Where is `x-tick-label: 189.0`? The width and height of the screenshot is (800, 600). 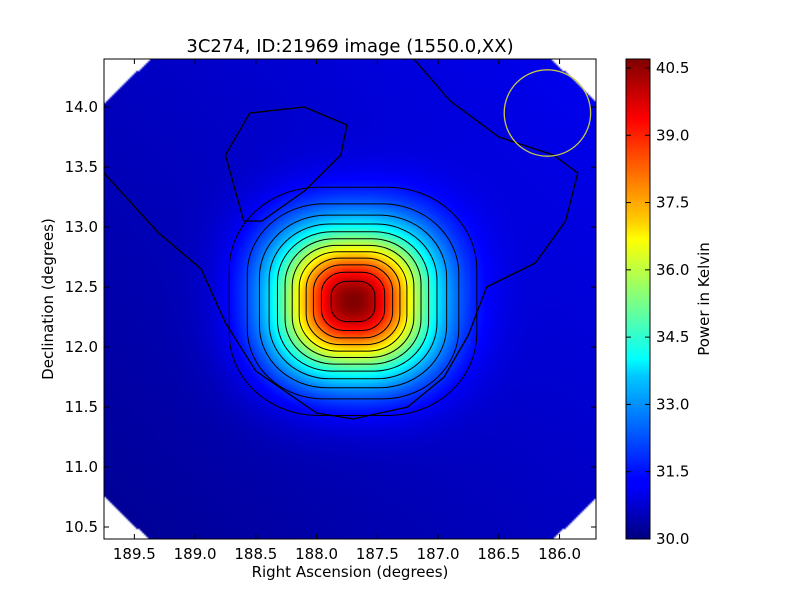
x-tick-label: 189.0 is located at coordinates (195, 554).